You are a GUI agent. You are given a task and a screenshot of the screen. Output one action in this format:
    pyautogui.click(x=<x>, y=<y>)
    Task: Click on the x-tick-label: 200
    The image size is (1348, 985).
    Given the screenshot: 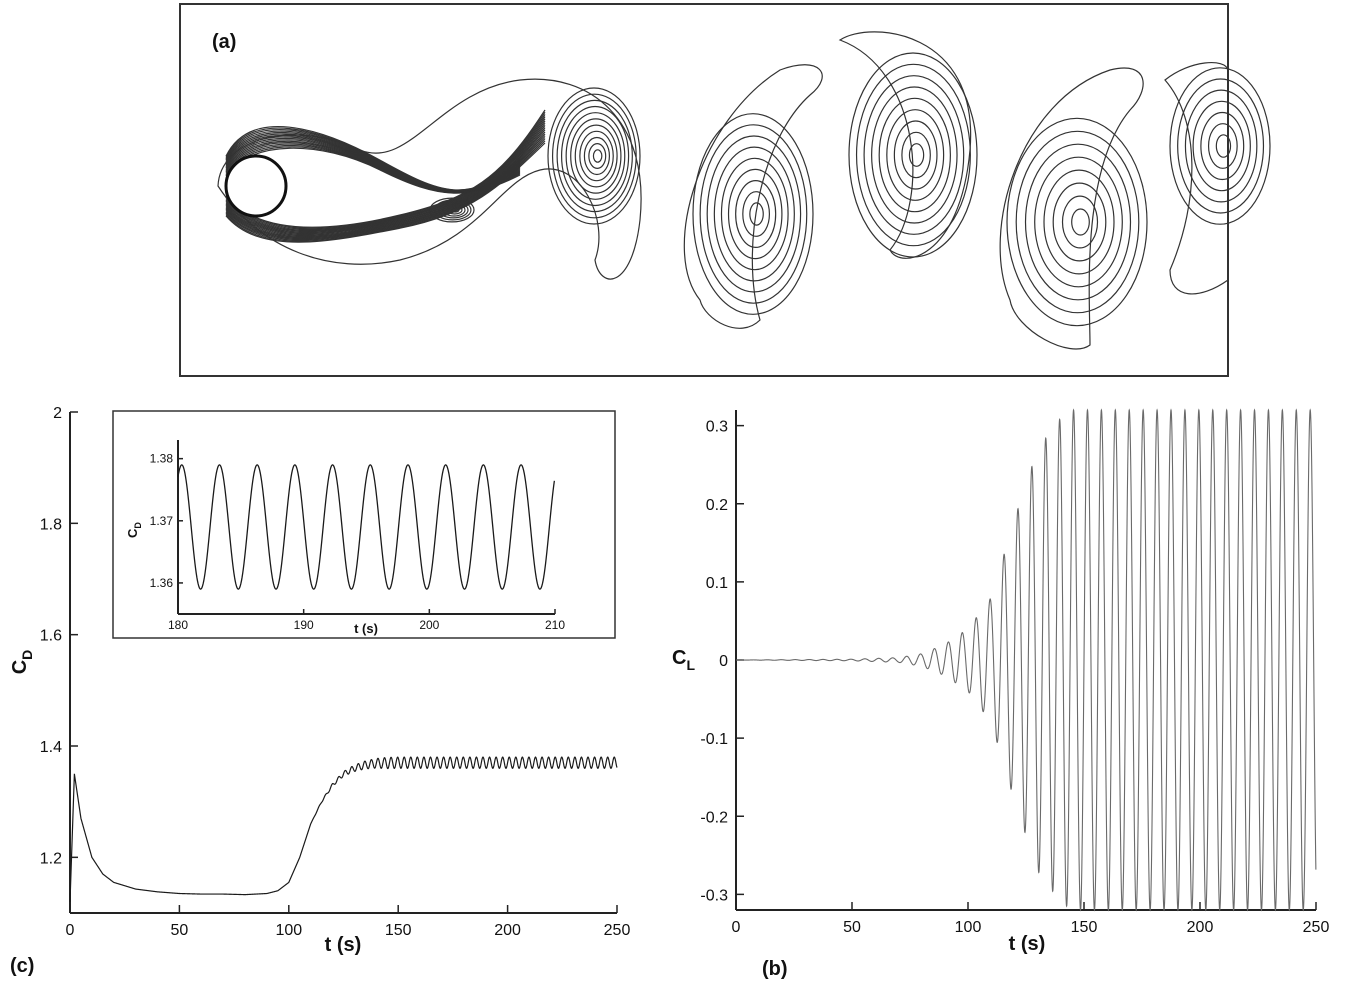 What is the action you would take?
    pyautogui.click(x=429, y=625)
    